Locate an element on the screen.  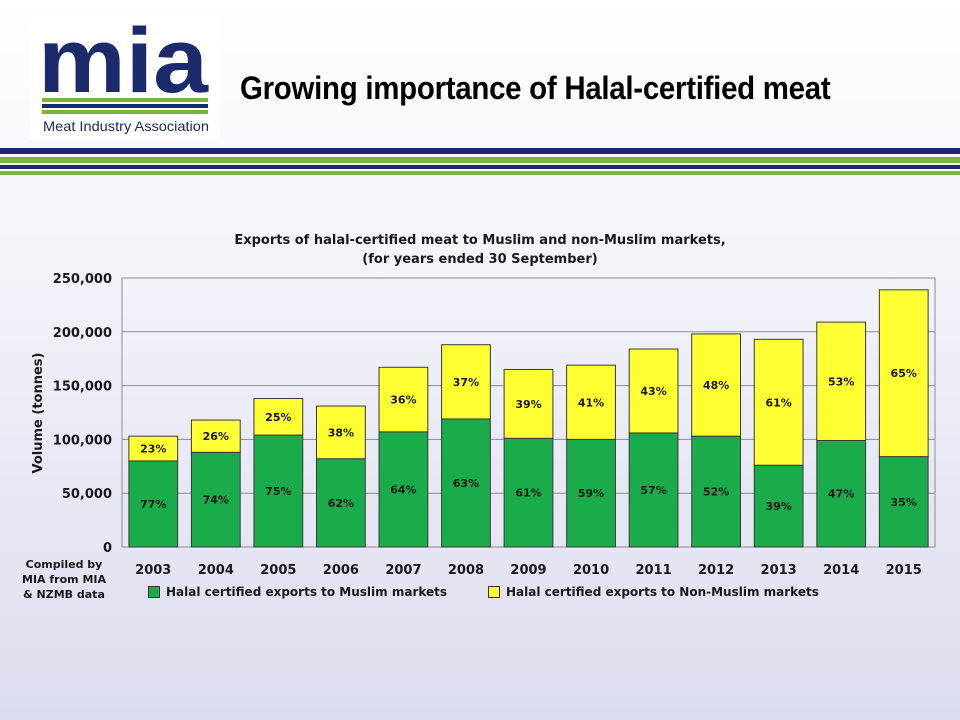
data-label-muslim: 62% is located at coordinates (341, 503).